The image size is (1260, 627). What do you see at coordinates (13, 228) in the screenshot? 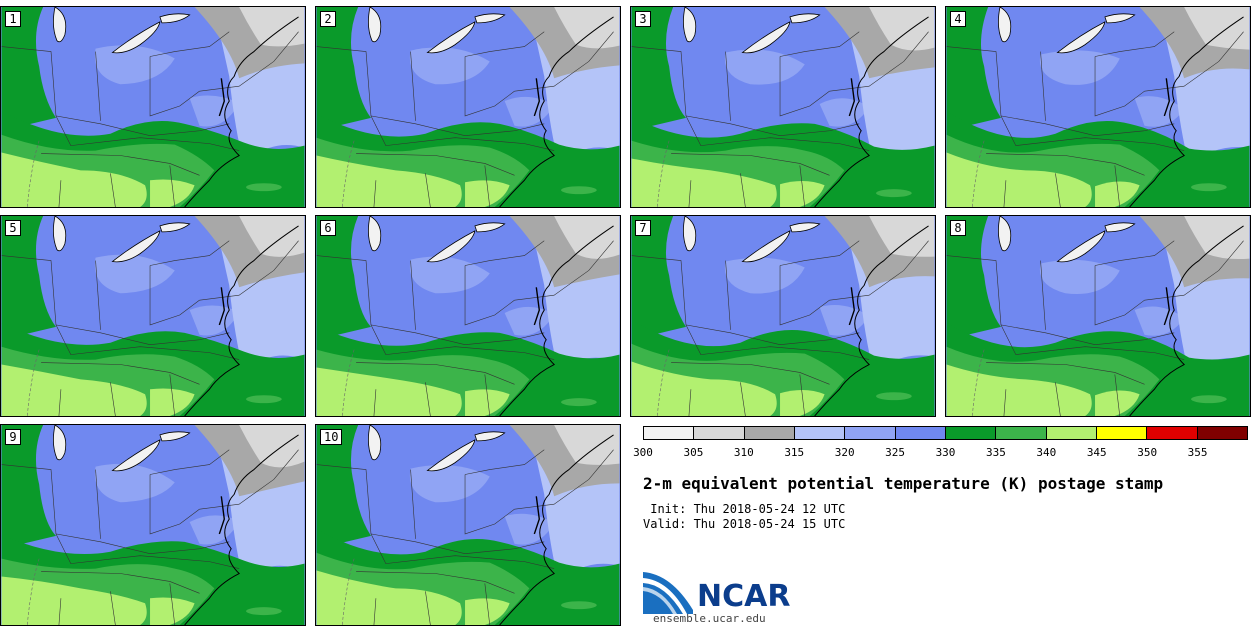
I see `member-number-label: 5` at bounding box center [13, 228].